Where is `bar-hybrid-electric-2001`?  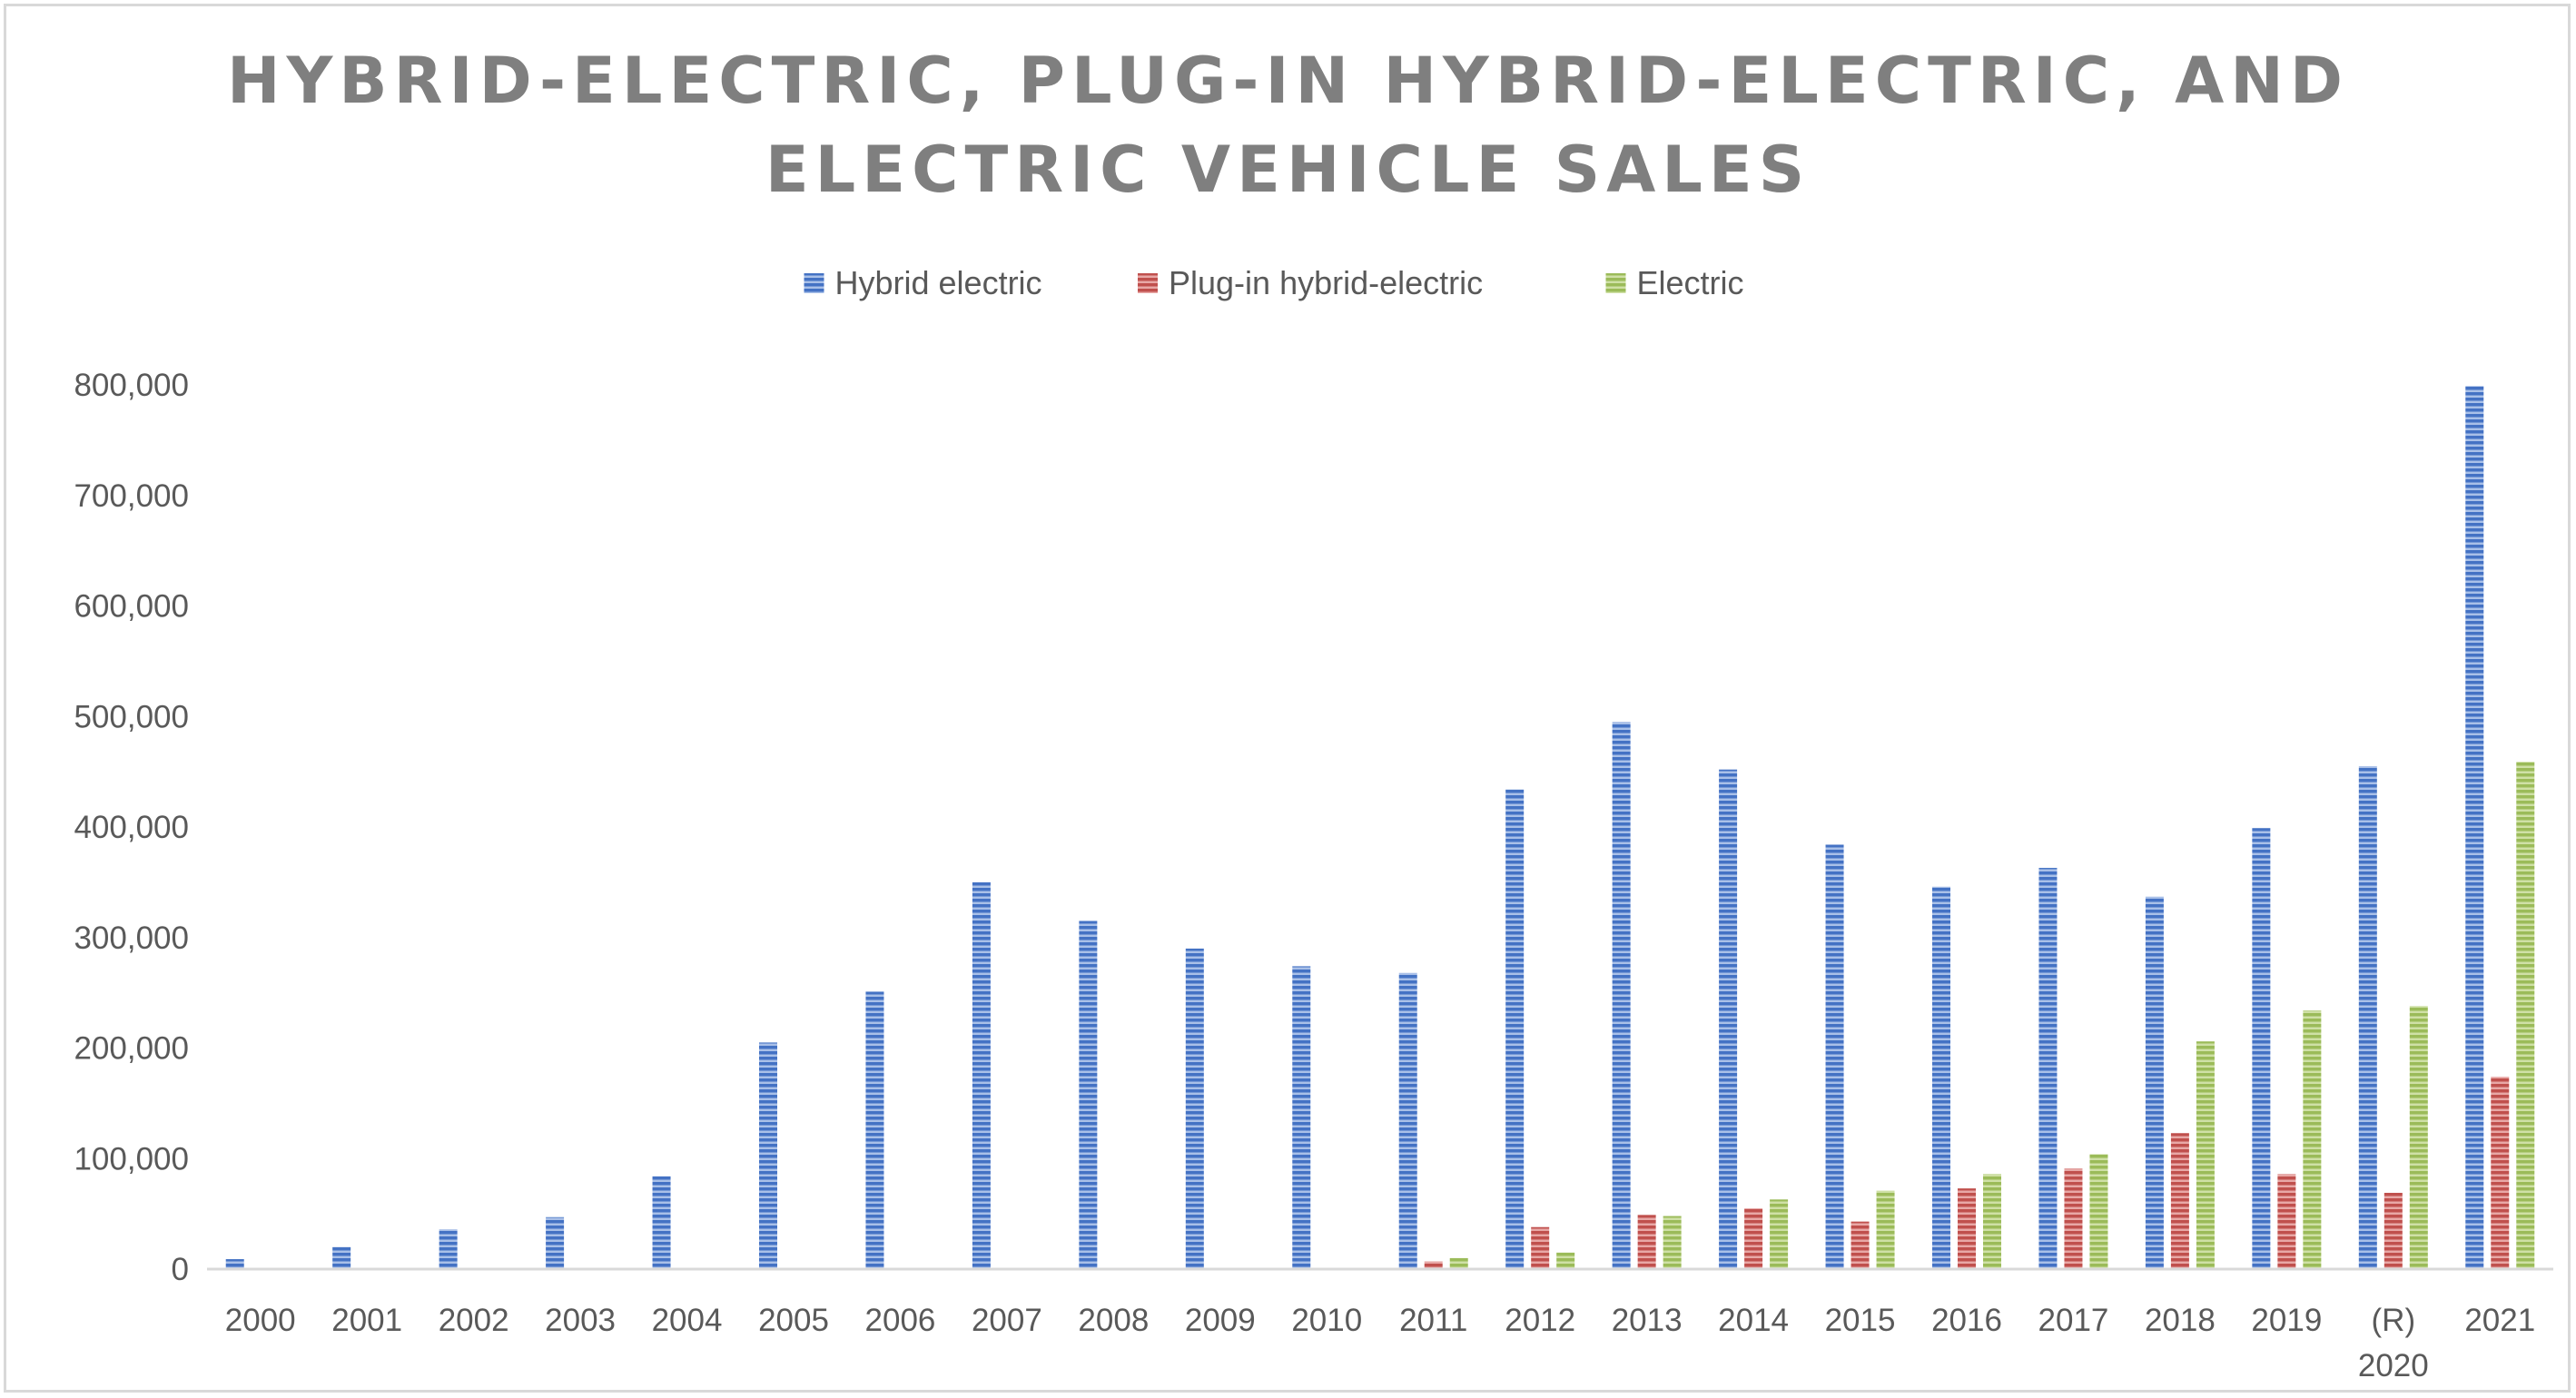 bar-hybrid-electric-2001 is located at coordinates (341, 1257).